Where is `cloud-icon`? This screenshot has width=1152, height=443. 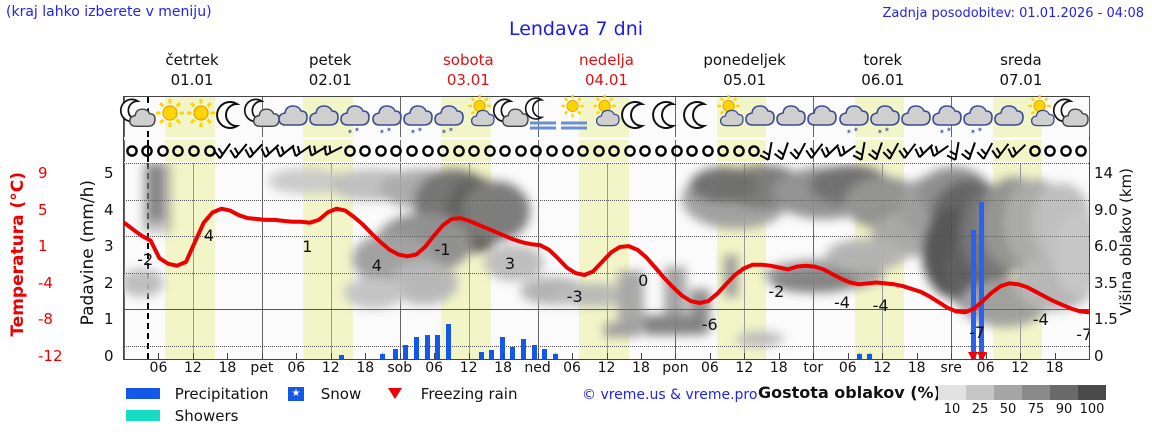 cloud-icon is located at coordinates (824, 117).